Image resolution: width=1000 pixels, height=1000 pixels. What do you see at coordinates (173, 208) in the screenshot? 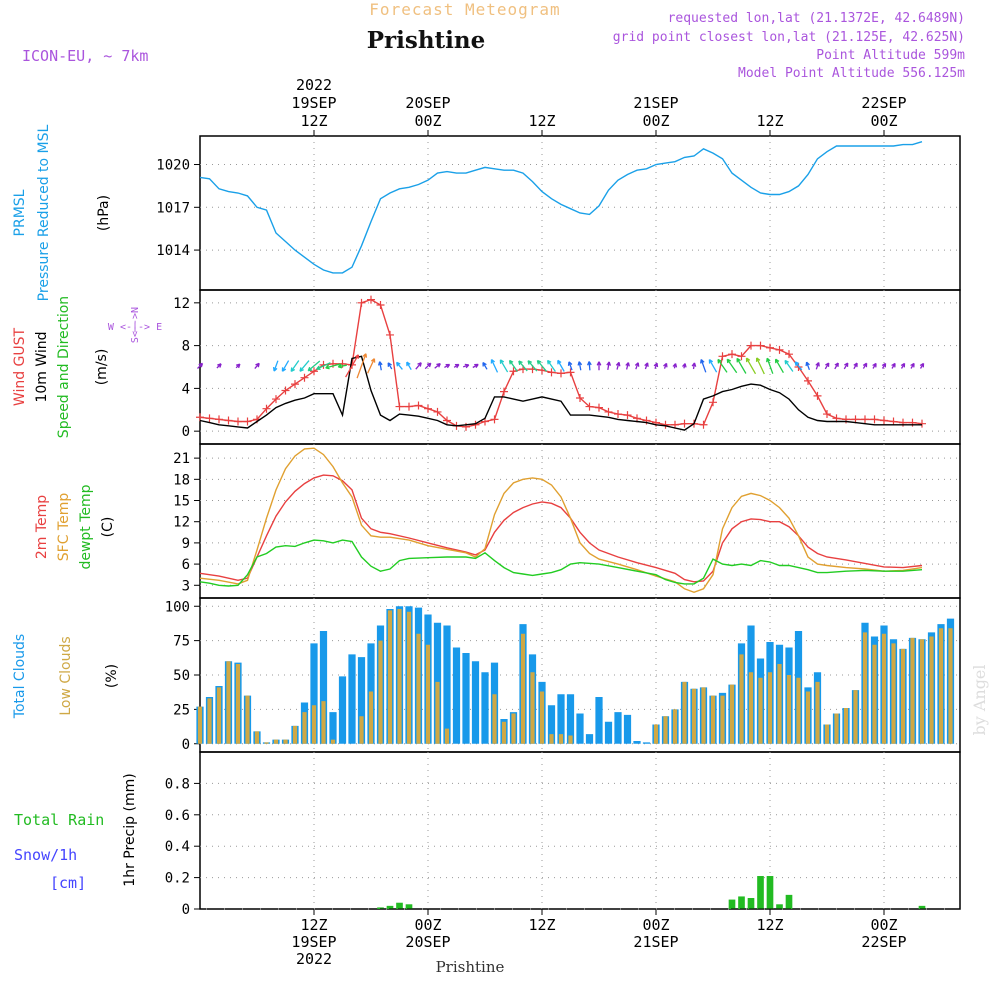
I see `pressure-ytick-label: 1017` at bounding box center [173, 208].